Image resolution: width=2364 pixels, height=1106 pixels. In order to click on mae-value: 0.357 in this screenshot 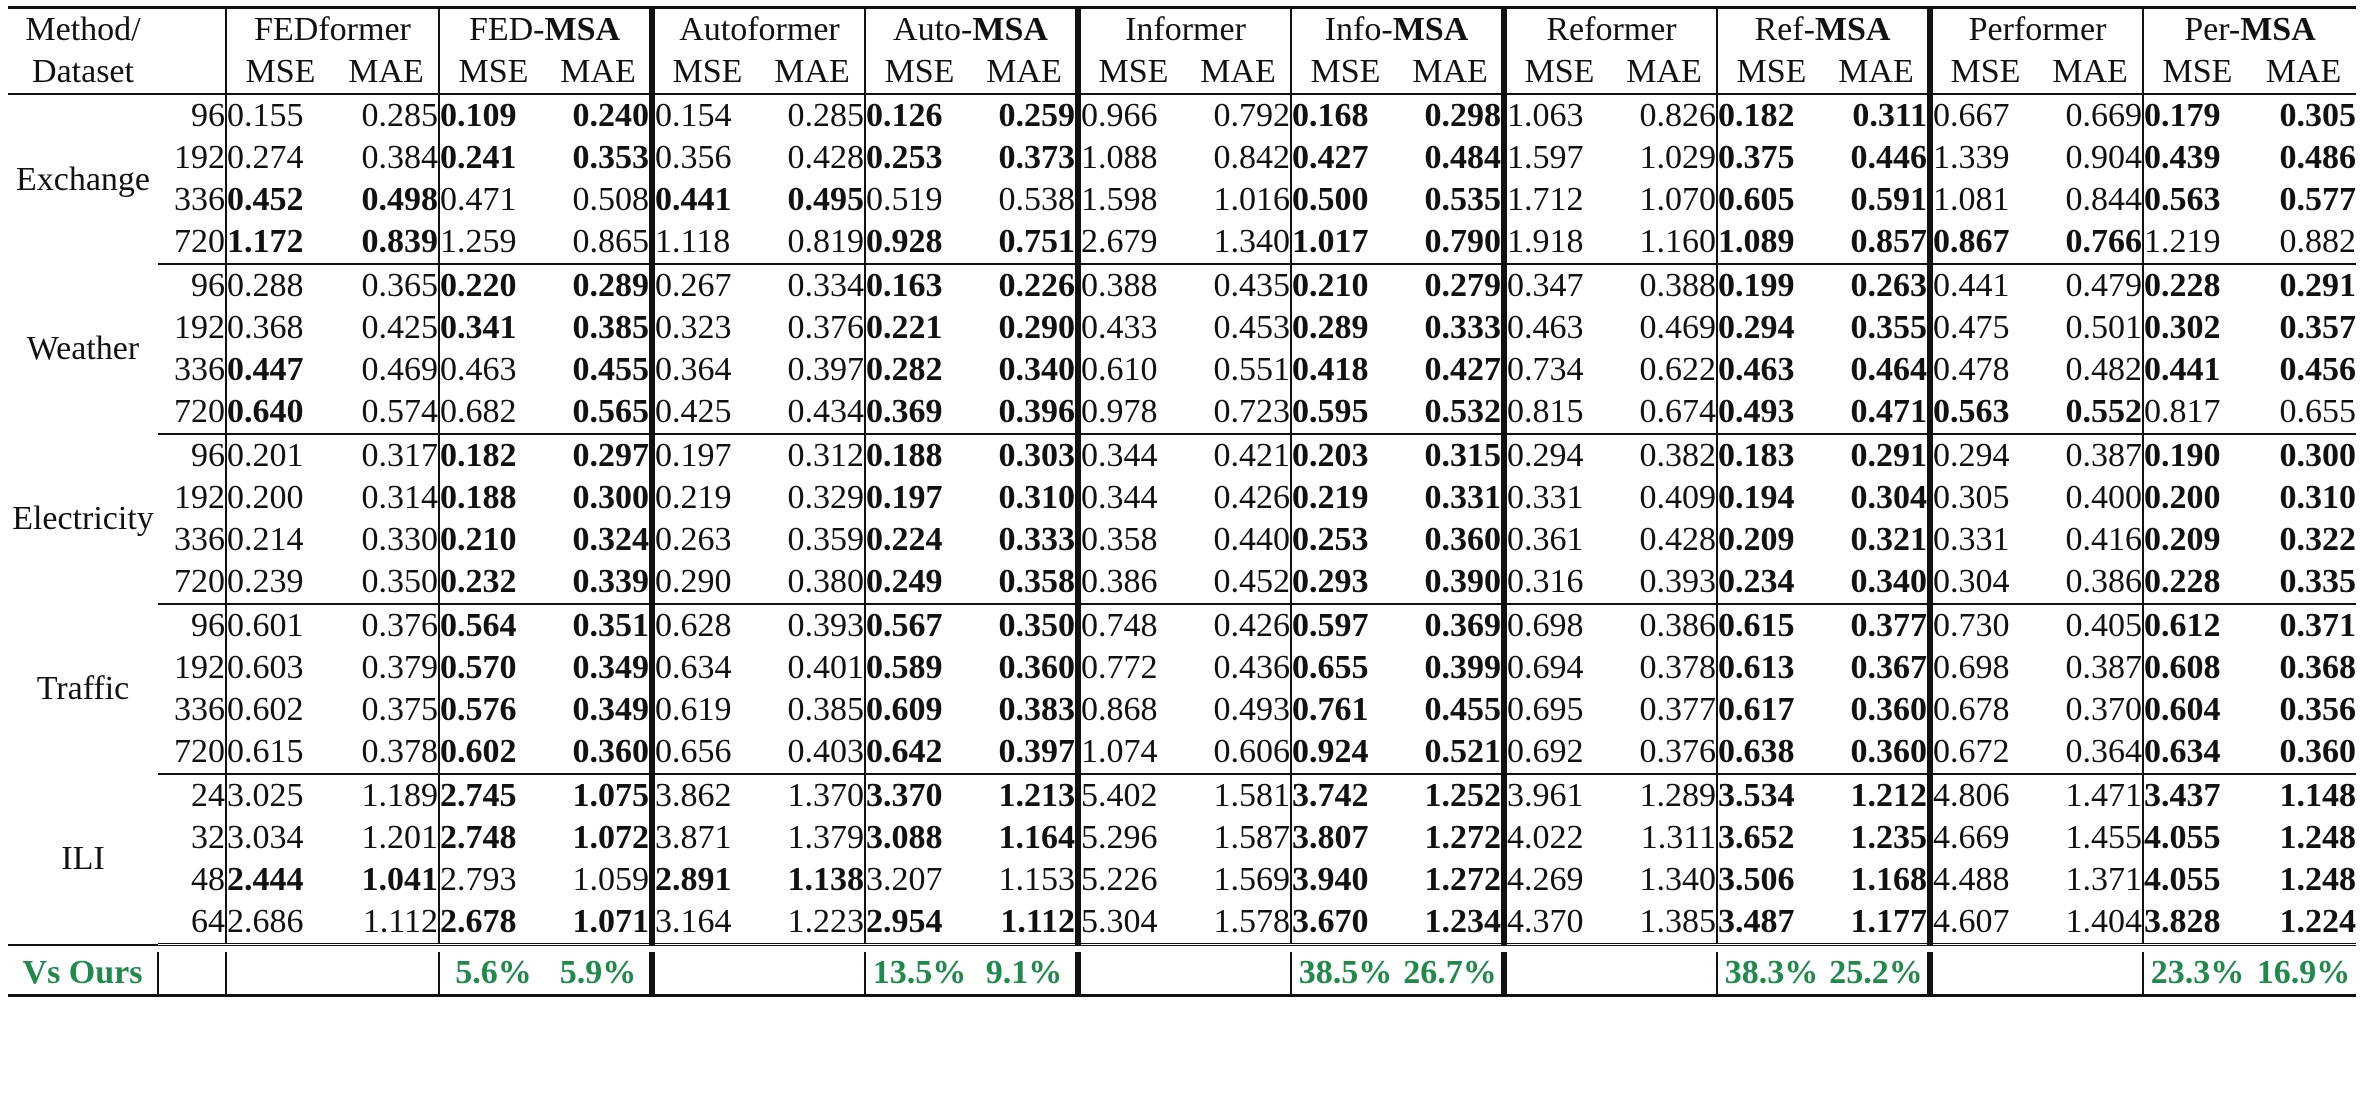, I will do `click(2318, 327)`.